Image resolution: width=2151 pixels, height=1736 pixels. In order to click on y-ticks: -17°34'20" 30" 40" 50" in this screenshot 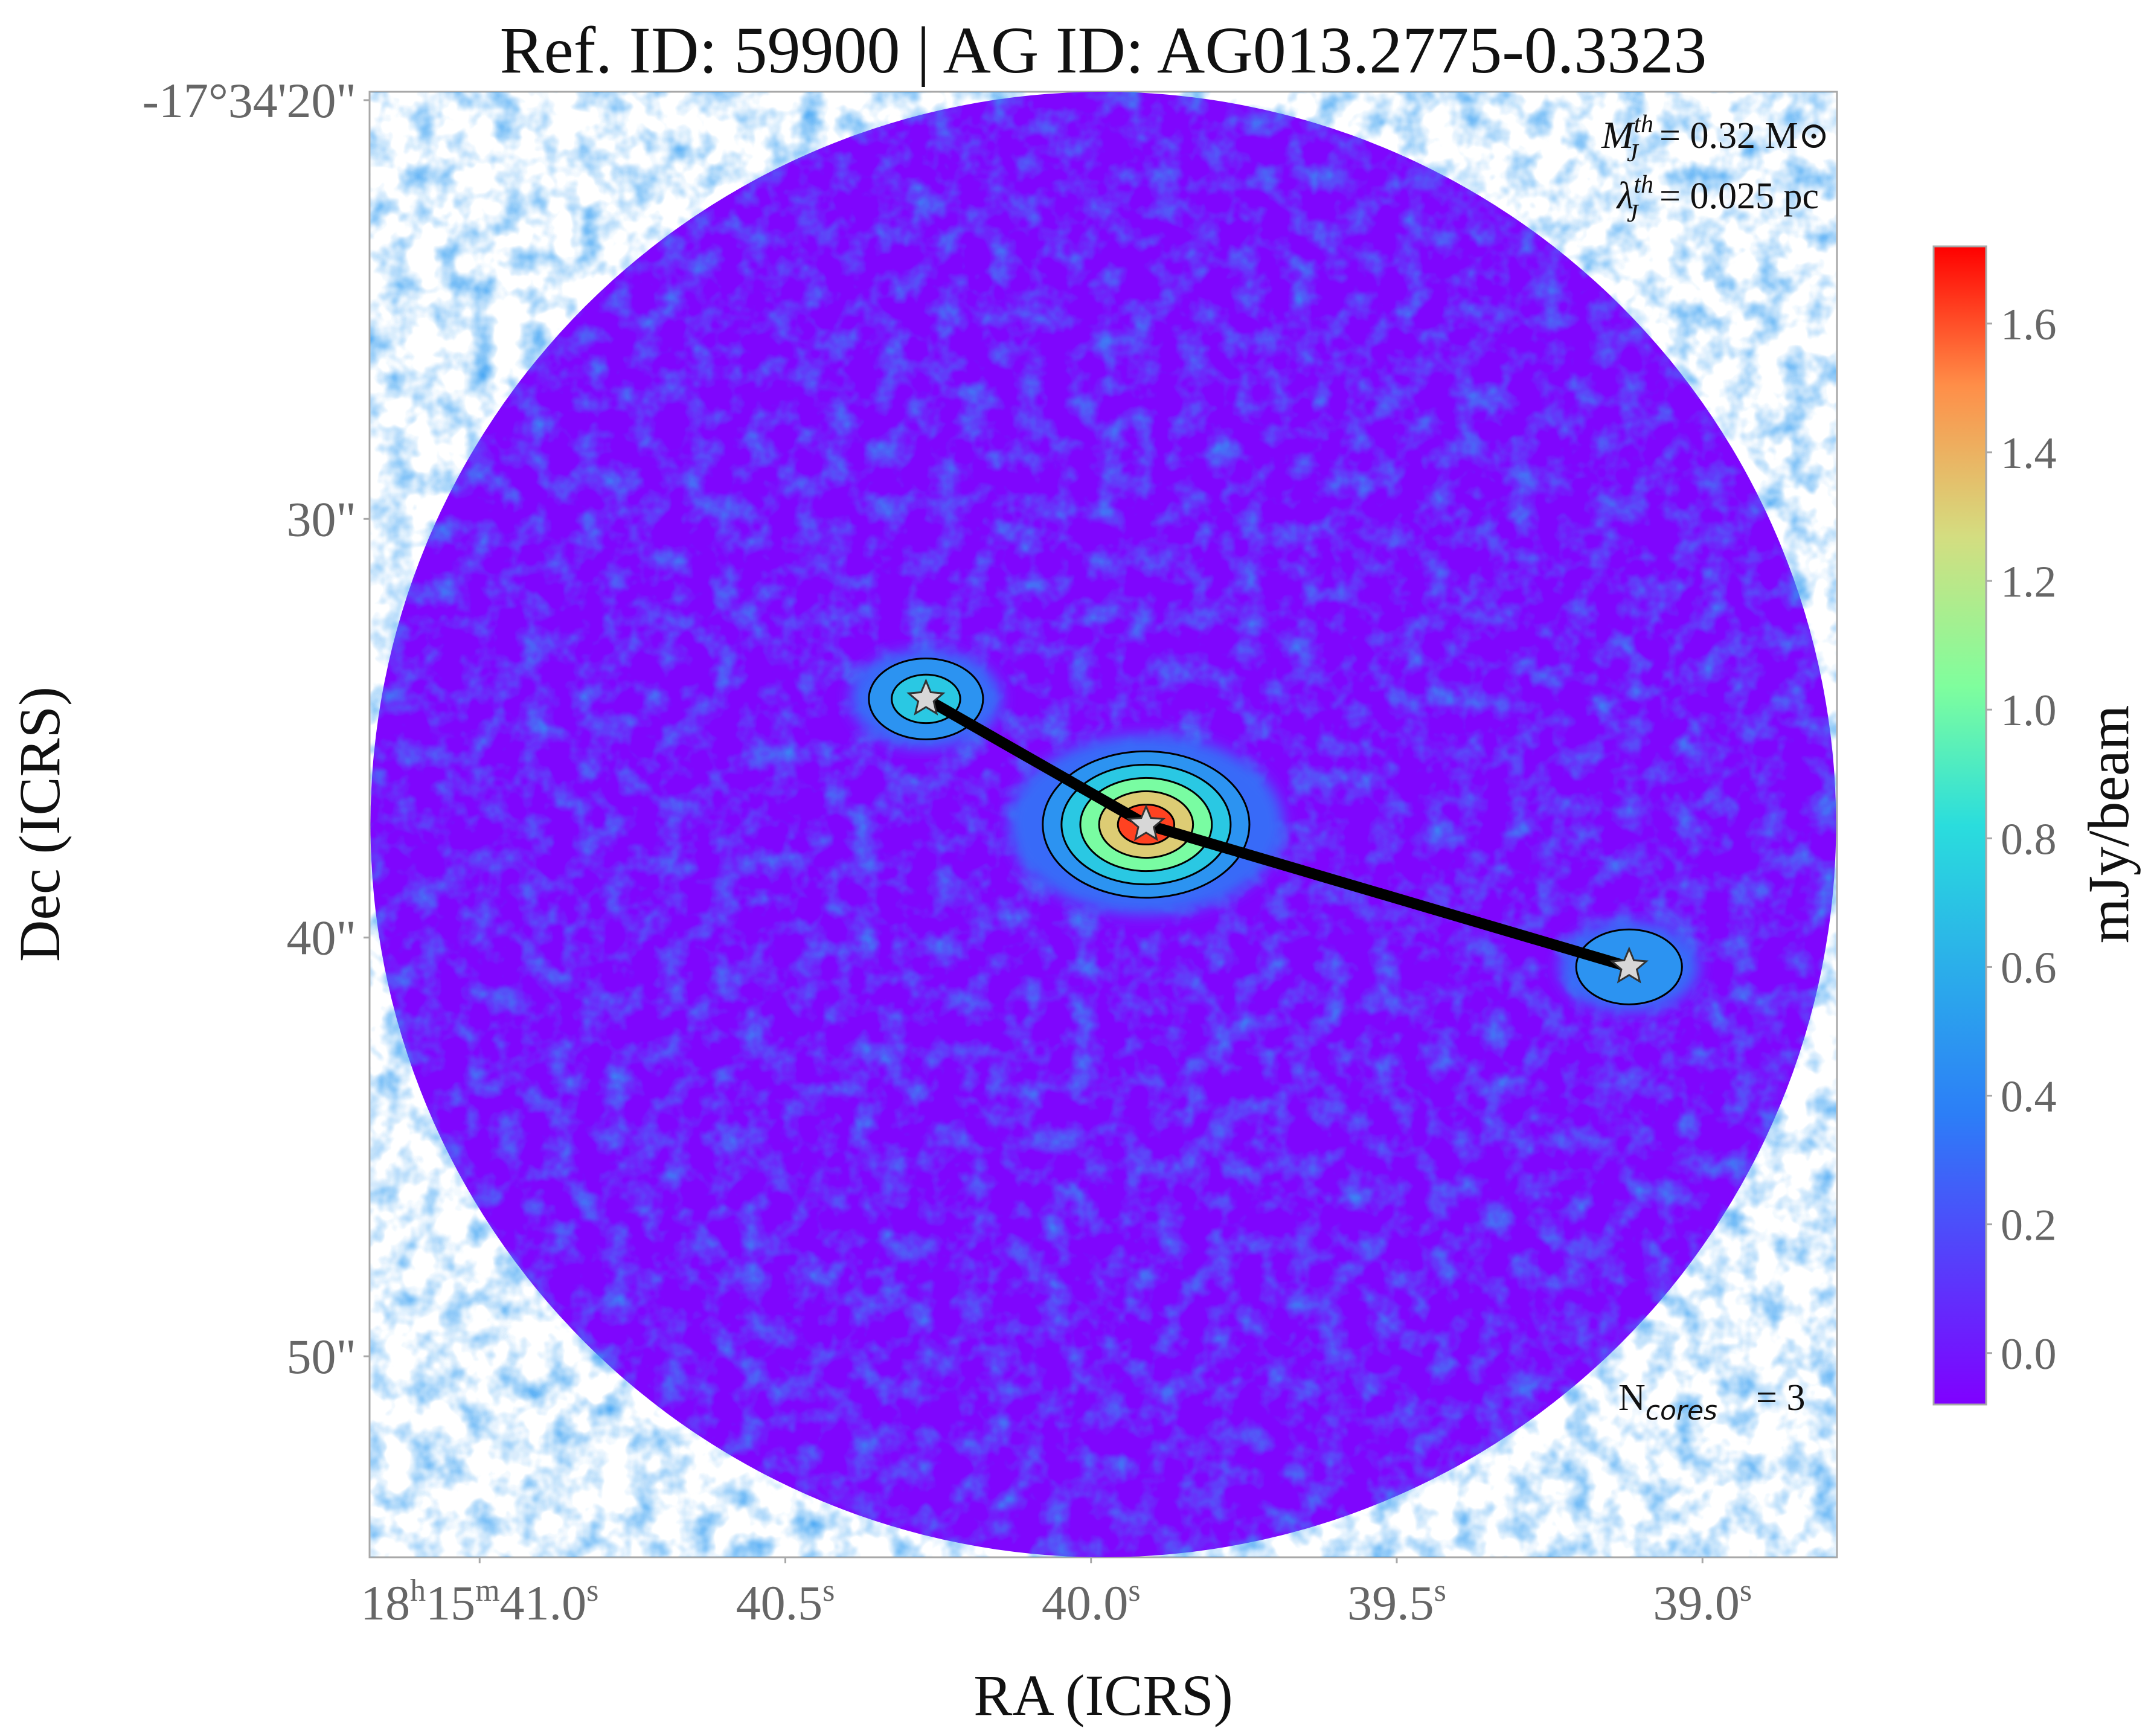, I will do `click(256, 728)`.